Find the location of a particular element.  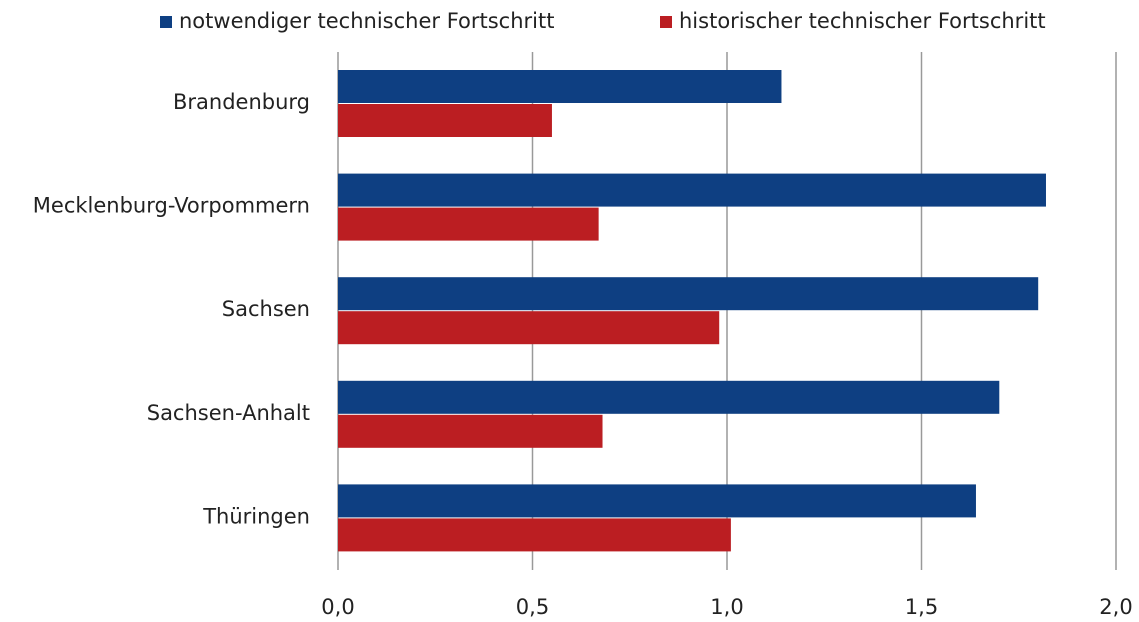

x-tick-label: 2,0 is located at coordinates (1115, 607).